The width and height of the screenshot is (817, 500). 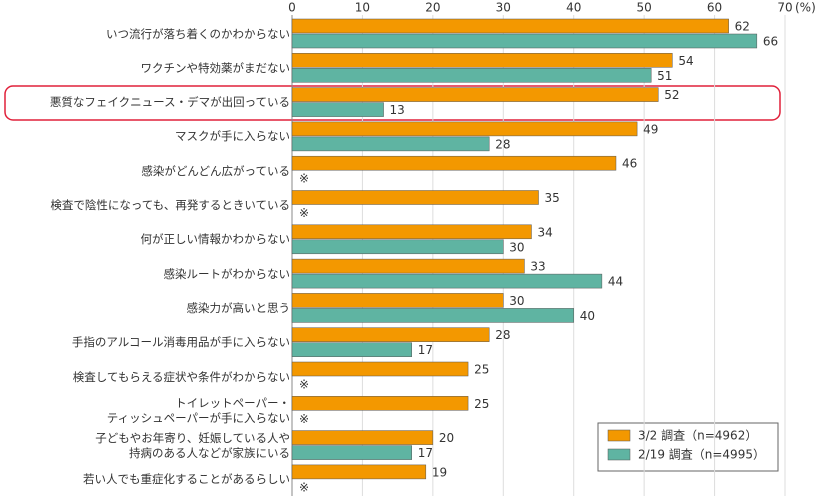 What do you see at coordinates (742, 27) in the screenshot?
I see `value-label: 62` at bounding box center [742, 27].